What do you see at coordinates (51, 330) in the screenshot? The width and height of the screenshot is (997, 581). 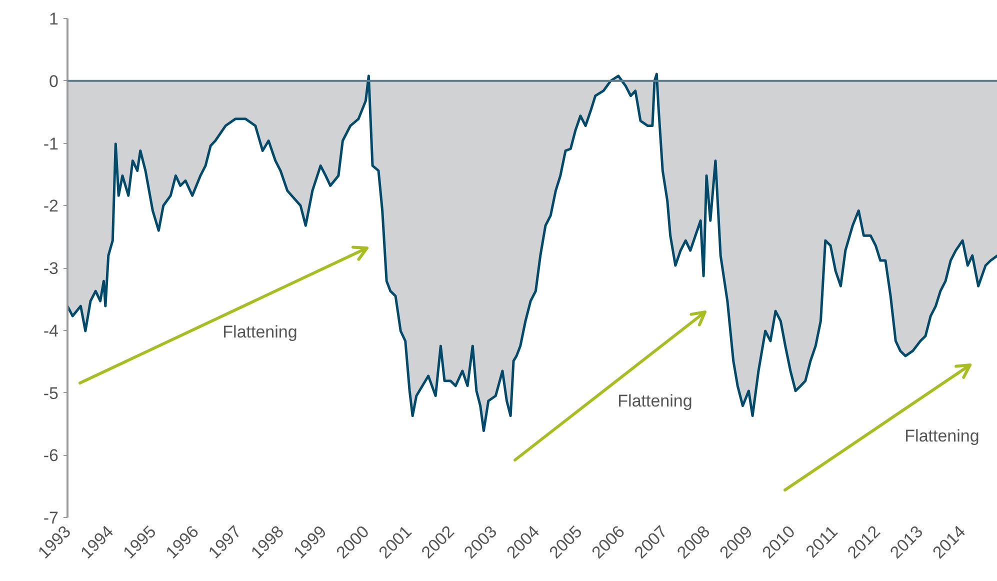 I see `y-tick-label: -4` at bounding box center [51, 330].